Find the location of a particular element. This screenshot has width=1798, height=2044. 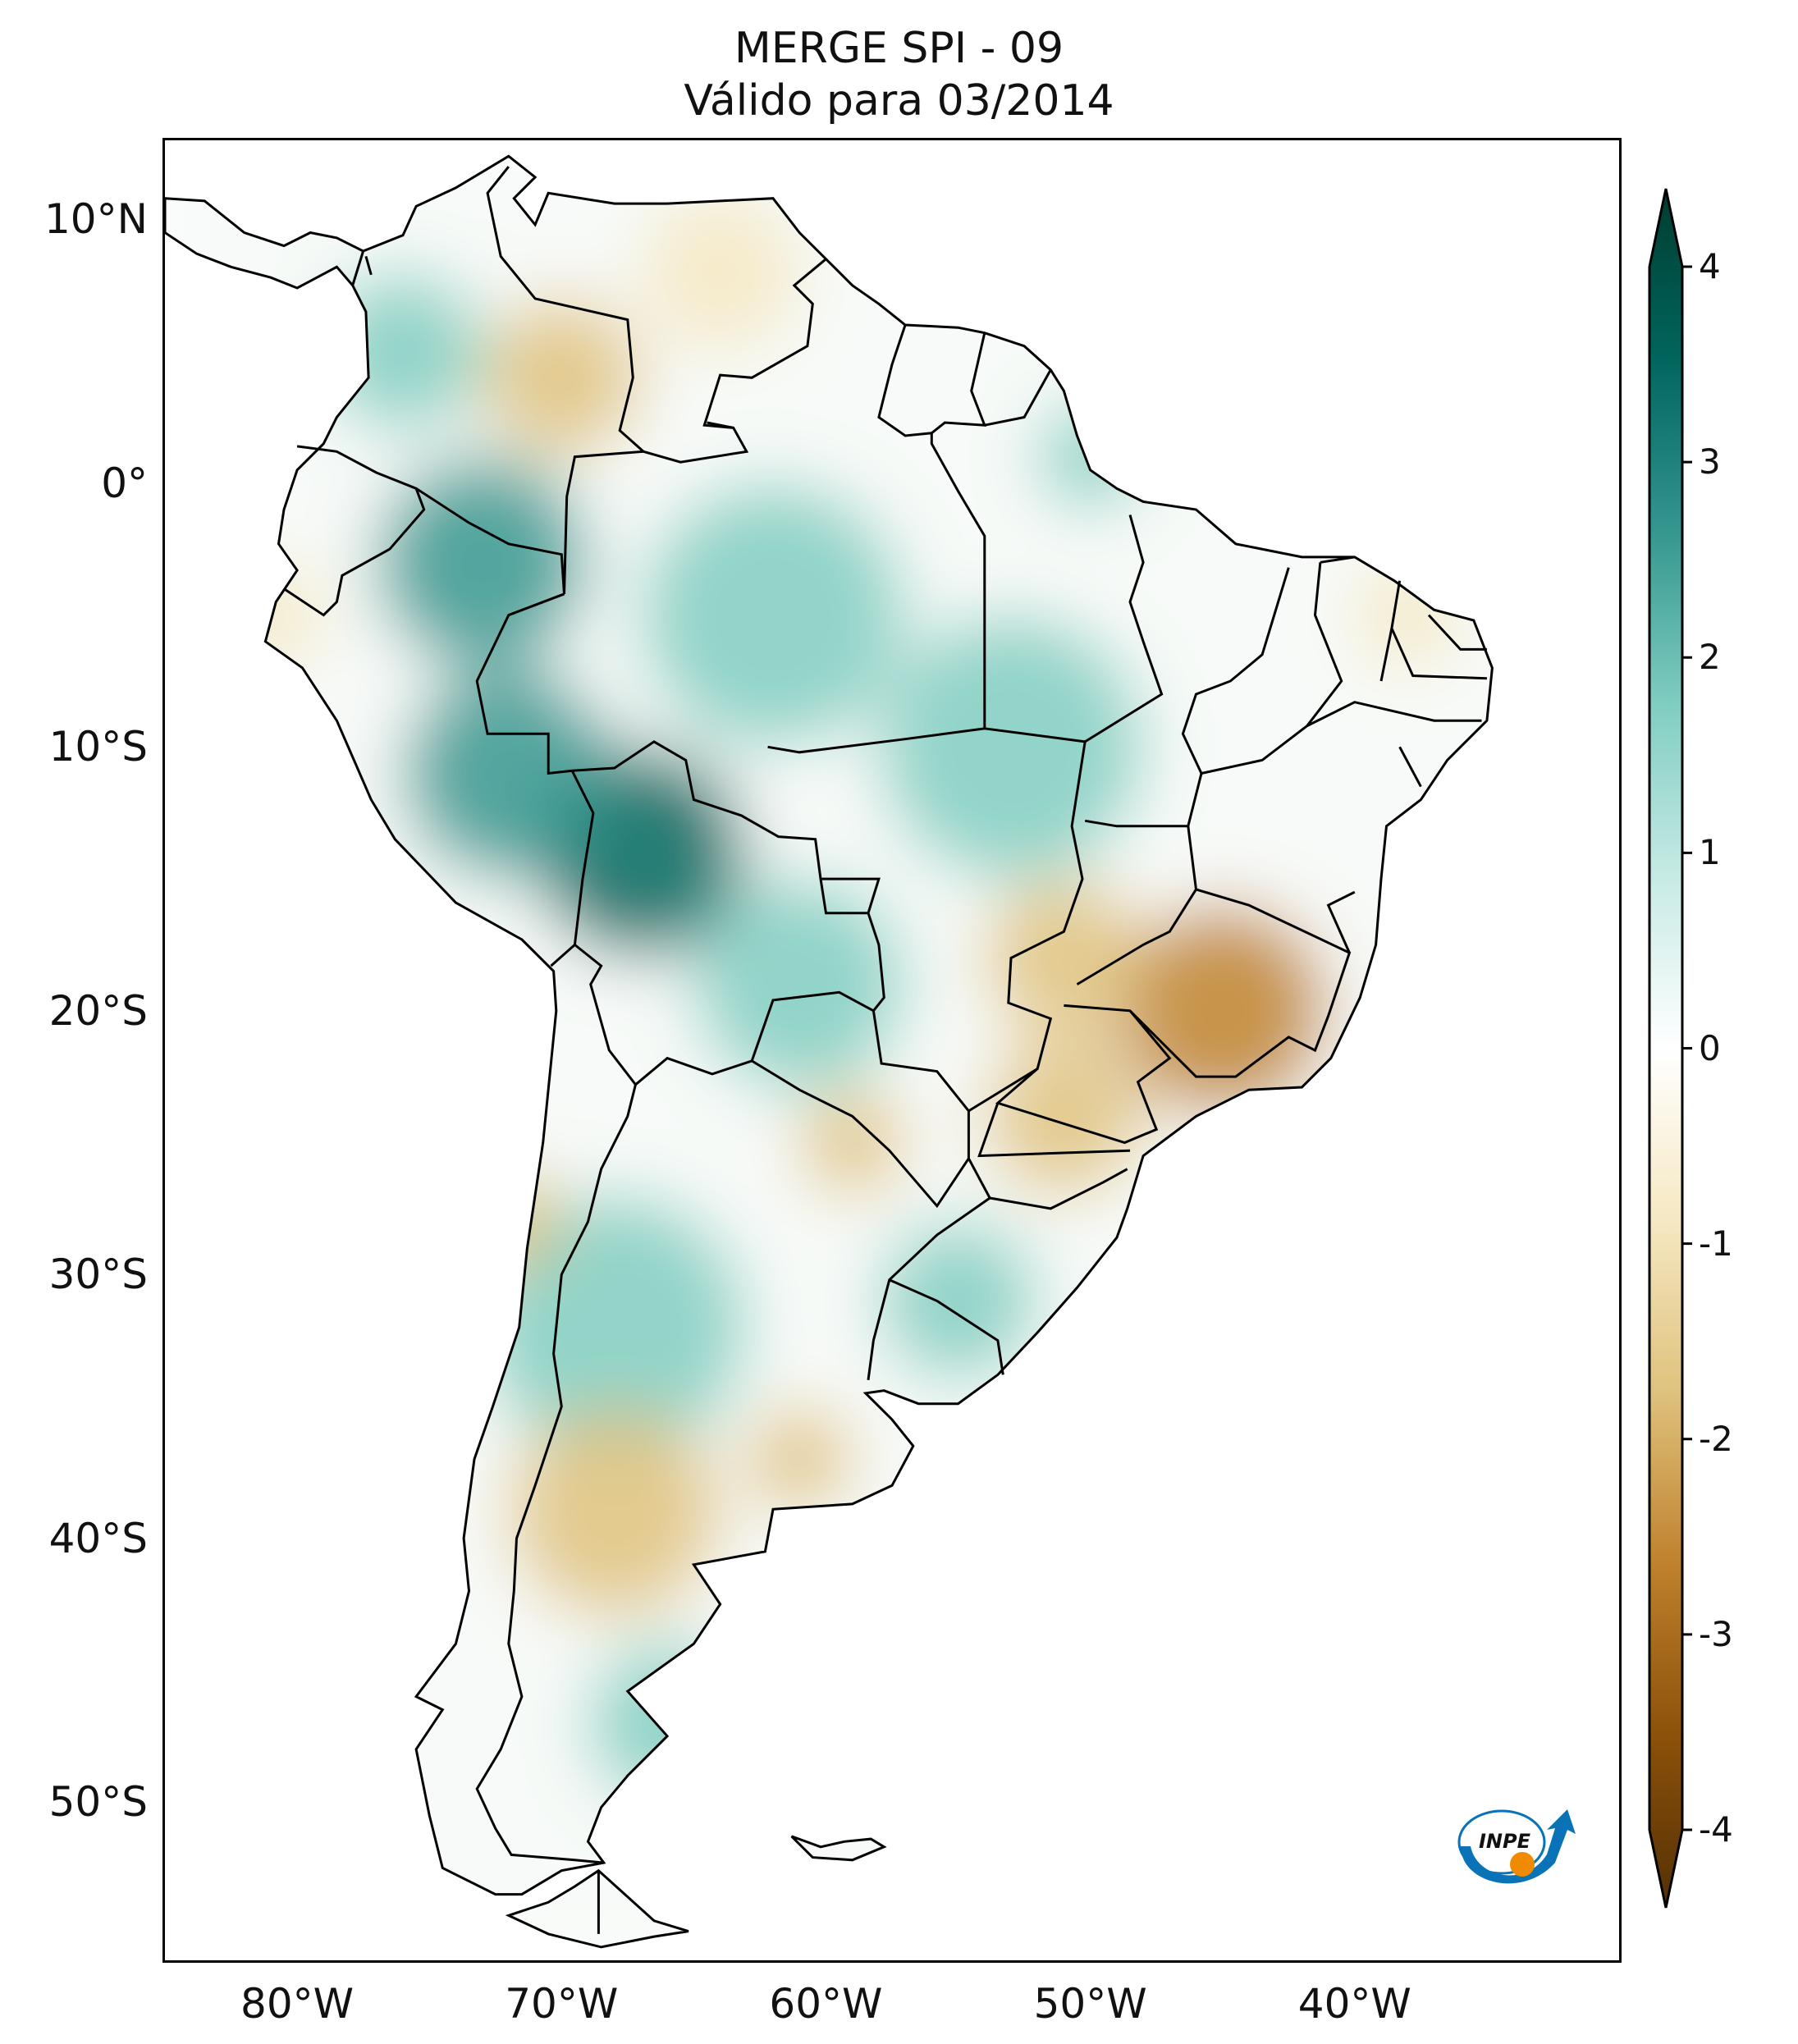

inpe-logo: INPE is located at coordinates (1516, 1846).